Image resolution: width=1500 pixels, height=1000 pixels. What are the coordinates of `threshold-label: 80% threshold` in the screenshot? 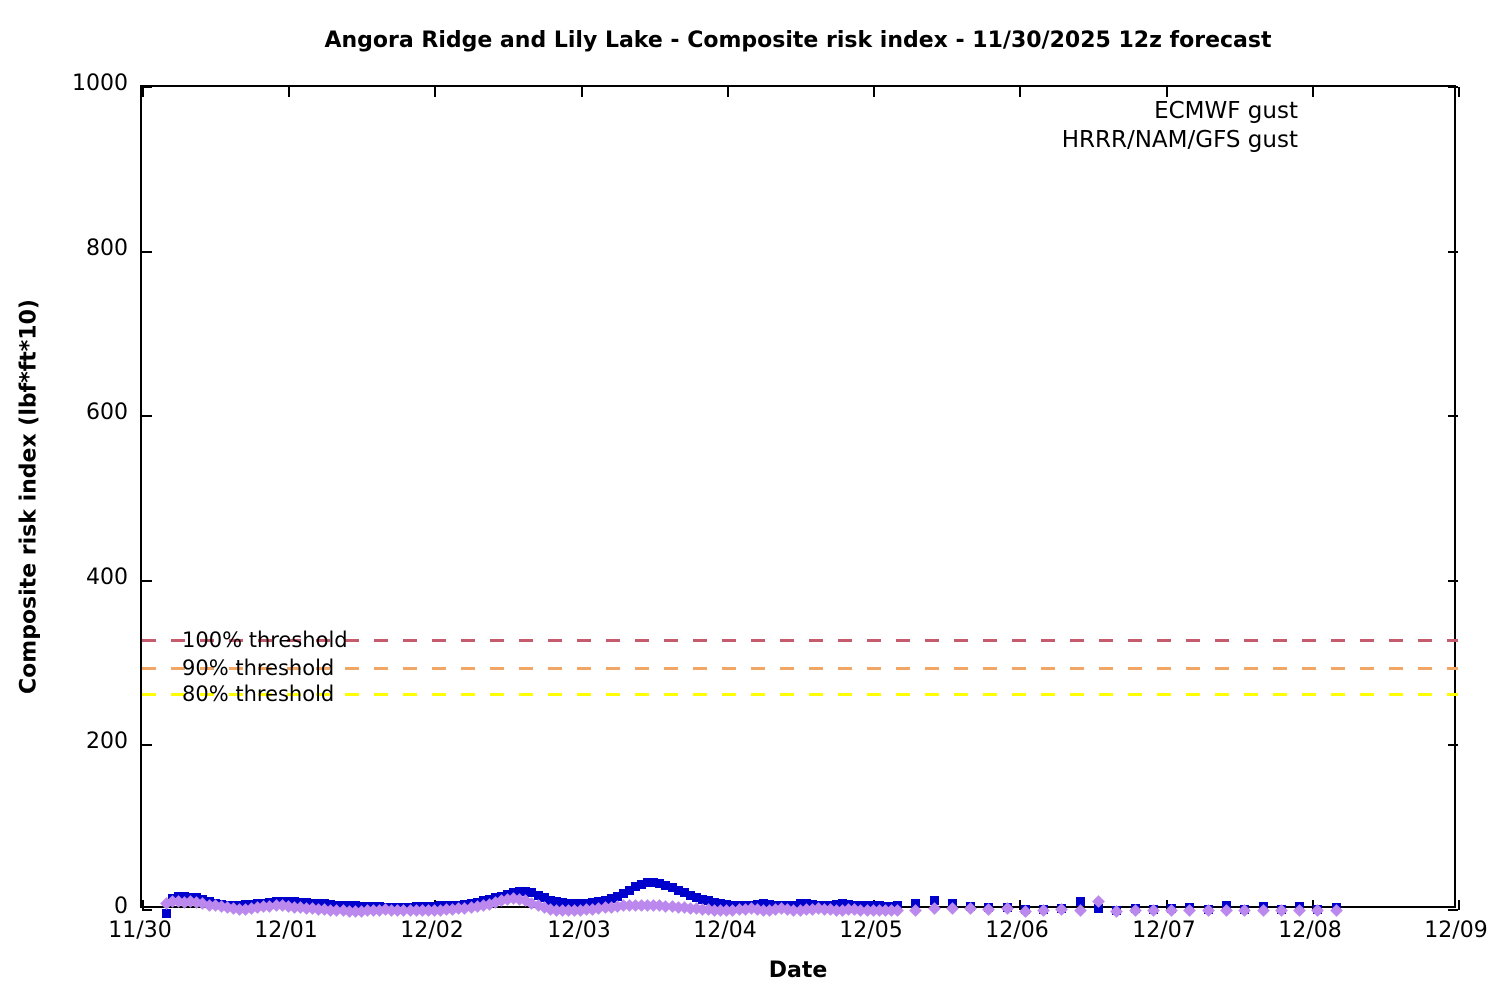 It's located at (258, 694).